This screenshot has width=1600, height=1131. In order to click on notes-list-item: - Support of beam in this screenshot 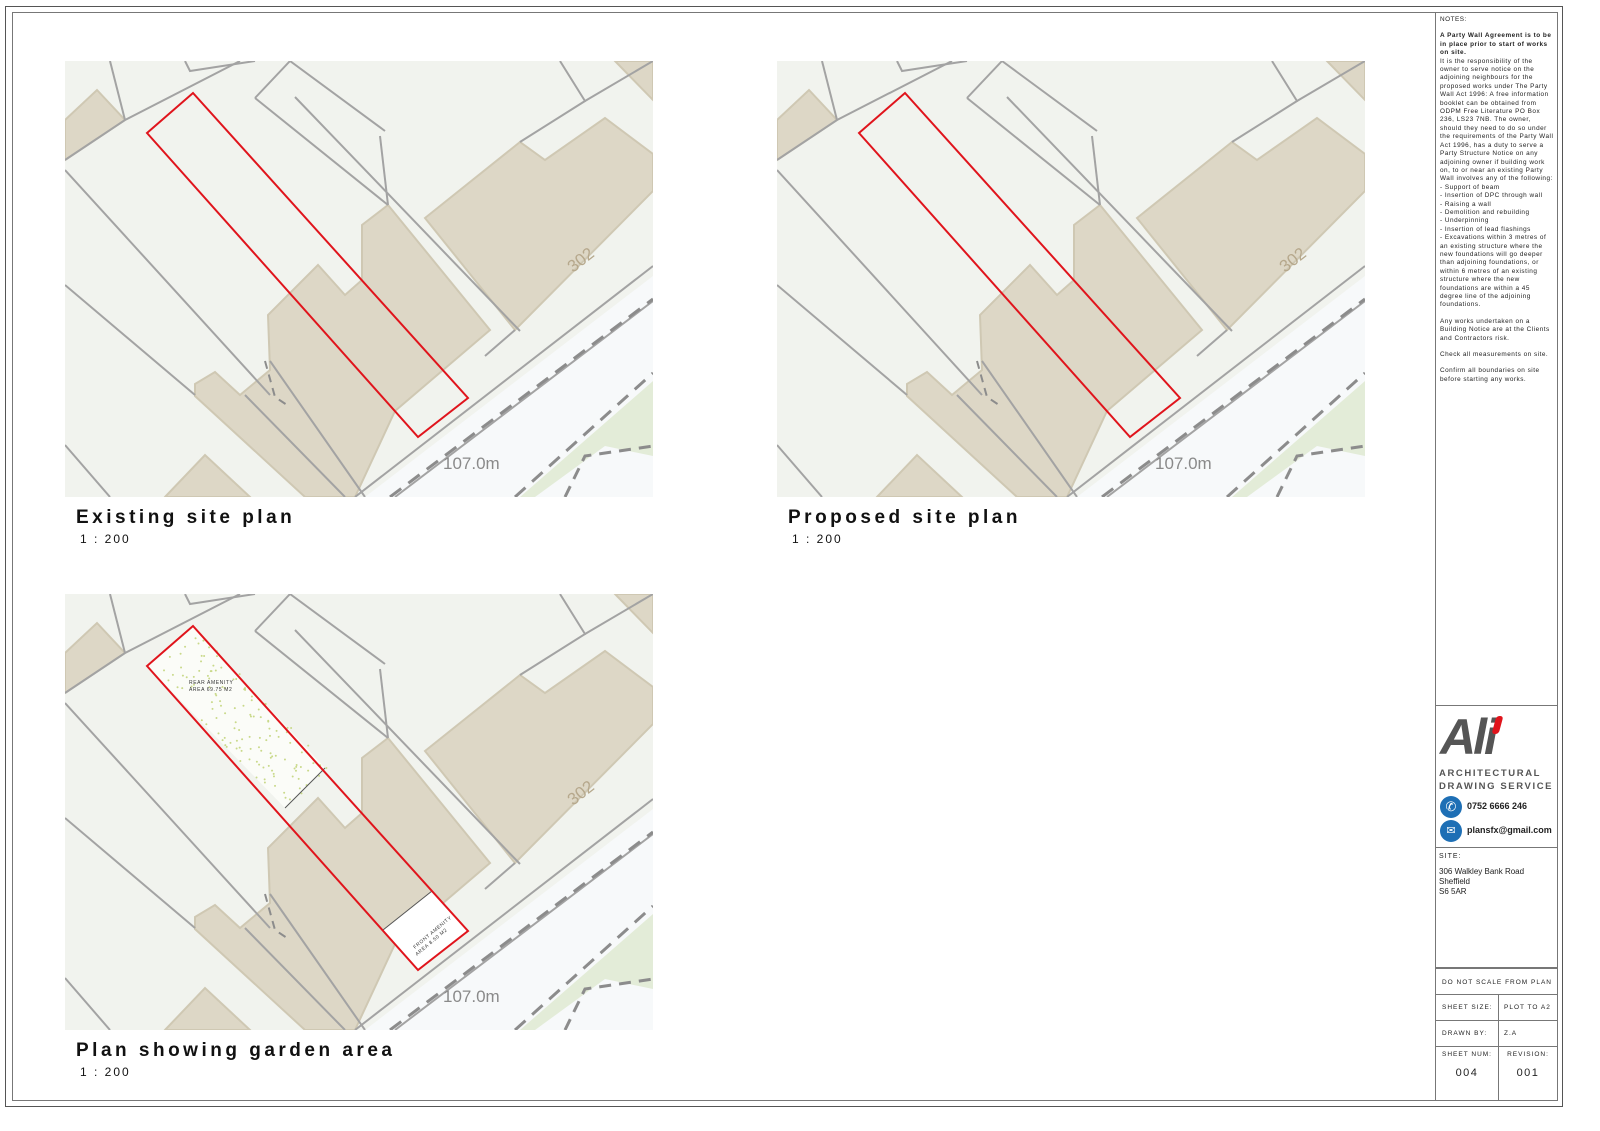, I will do `click(1497, 188)`.